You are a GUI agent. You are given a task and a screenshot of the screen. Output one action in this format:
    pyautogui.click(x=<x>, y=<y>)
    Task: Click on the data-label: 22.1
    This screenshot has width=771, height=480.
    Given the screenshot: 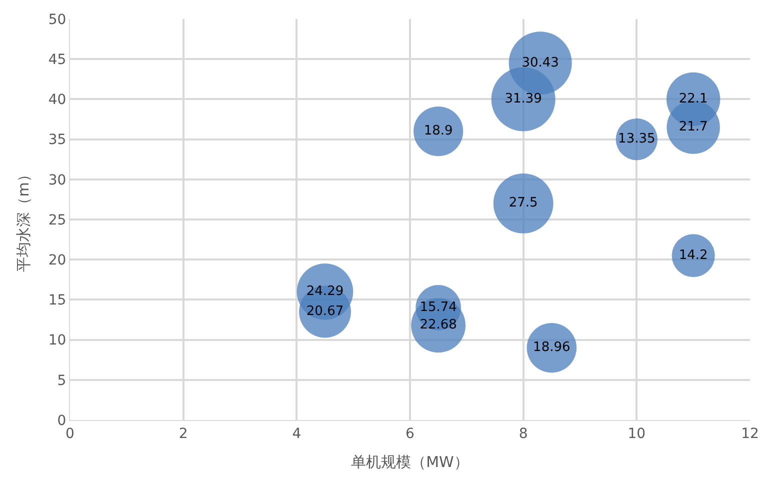 What is the action you would take?
    pyautogui.click(x=693, y=98)
    